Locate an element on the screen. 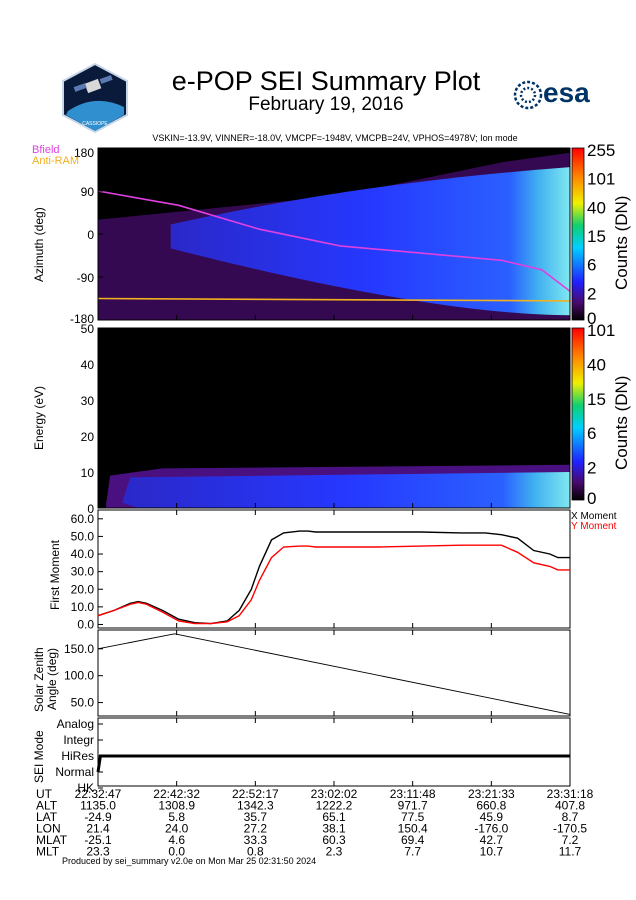 Image resolution: width=636 pixels, height=900 pixels. ephemeris-value: 1342.3 is located at coordinates (255, 806).